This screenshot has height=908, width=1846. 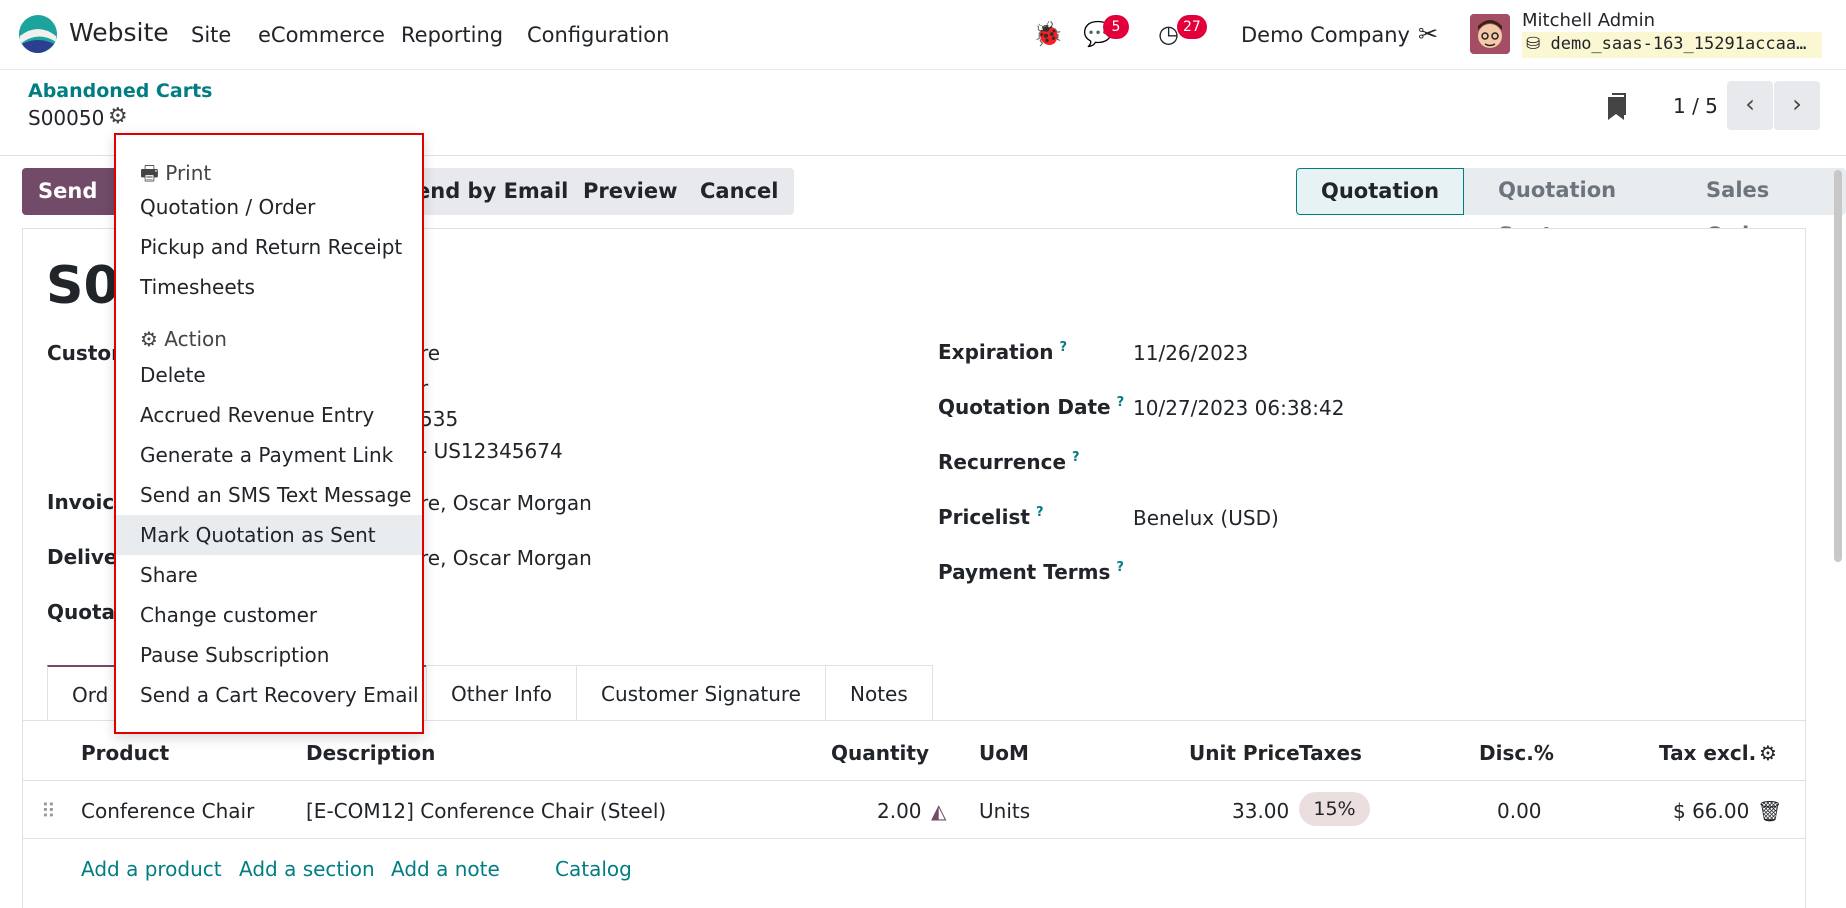 I want to click on payment-terms-label-text: Payment Terms, so click(x=1024, y=572).